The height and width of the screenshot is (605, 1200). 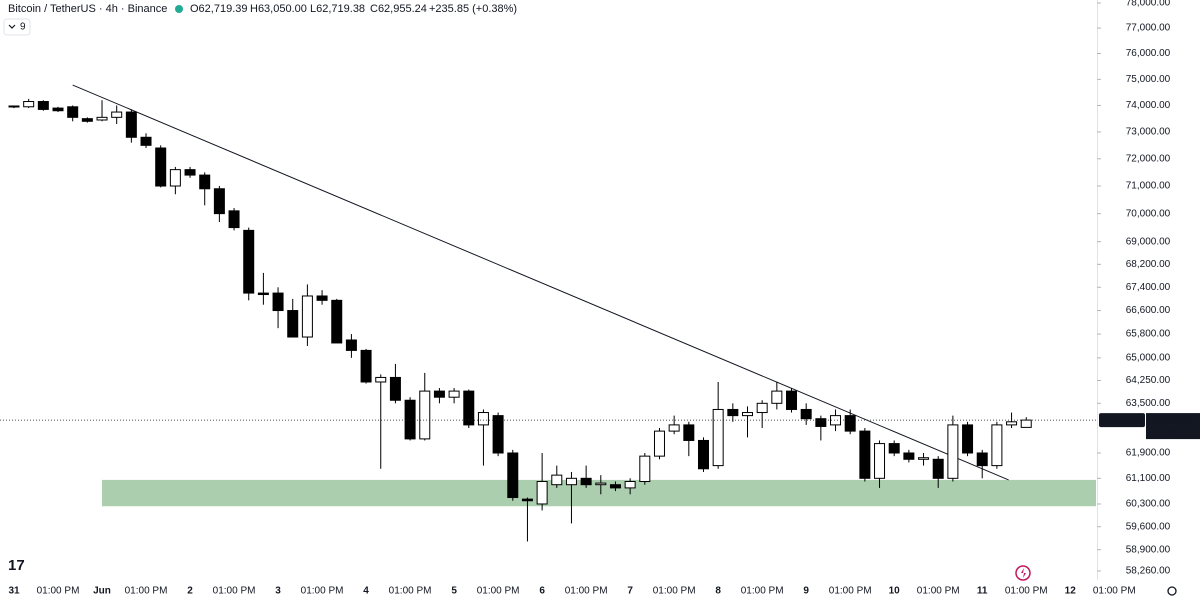 I want to click on y-tick-label: 74,000.00, so click(x=1148, y=105).